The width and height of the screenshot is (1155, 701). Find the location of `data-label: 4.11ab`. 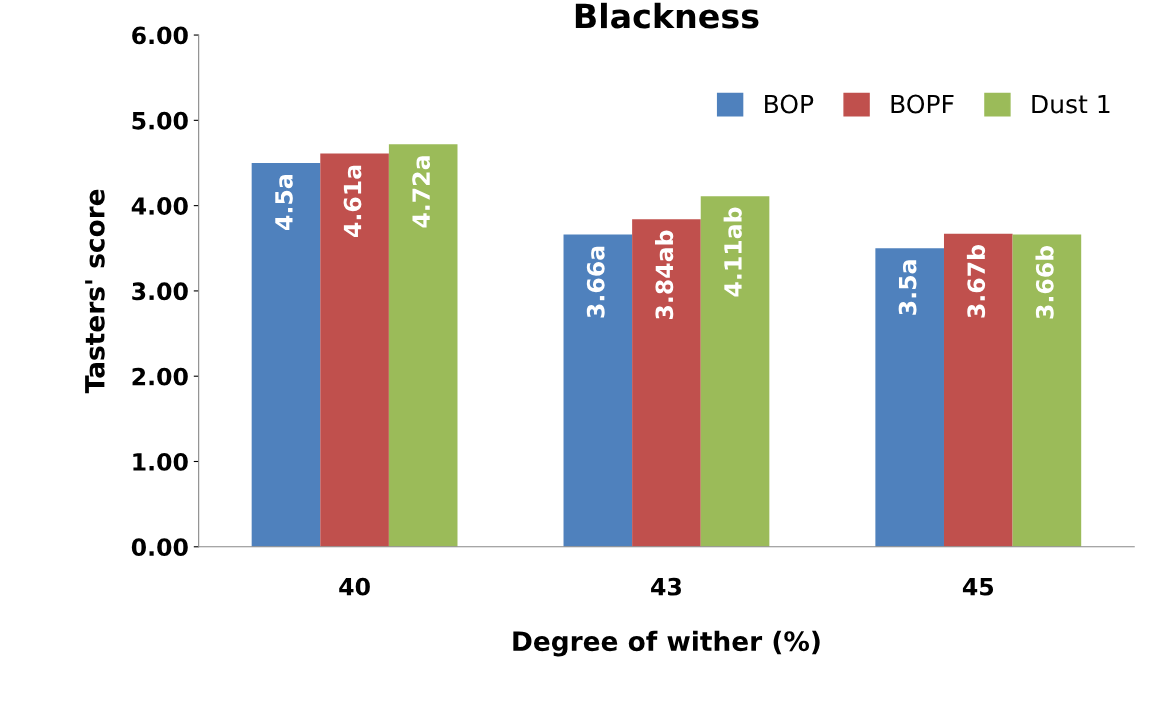

data-label: 4.11ab is located at coordinates (732, 252).